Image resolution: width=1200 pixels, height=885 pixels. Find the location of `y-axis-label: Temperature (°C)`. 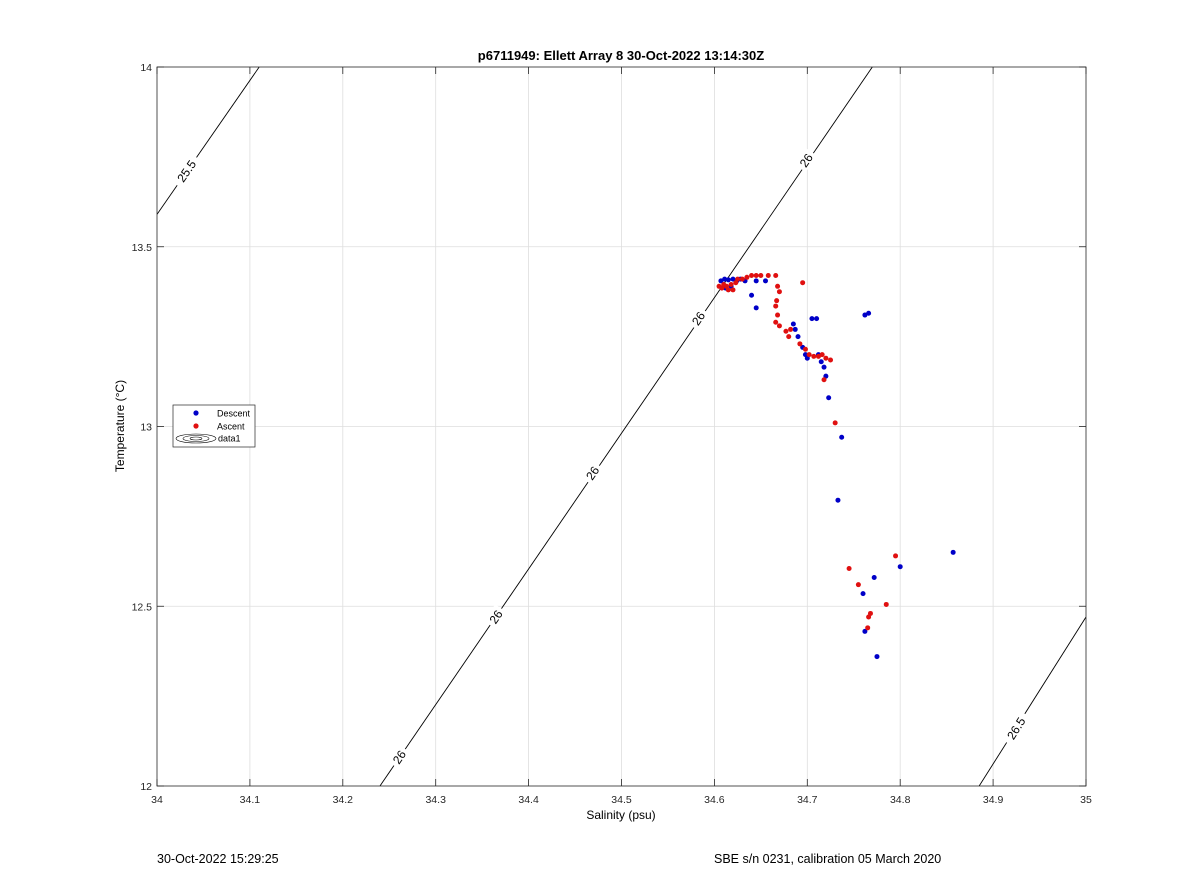

y-axis-label: Temperature (°C) is located at coordinates (120, 426).